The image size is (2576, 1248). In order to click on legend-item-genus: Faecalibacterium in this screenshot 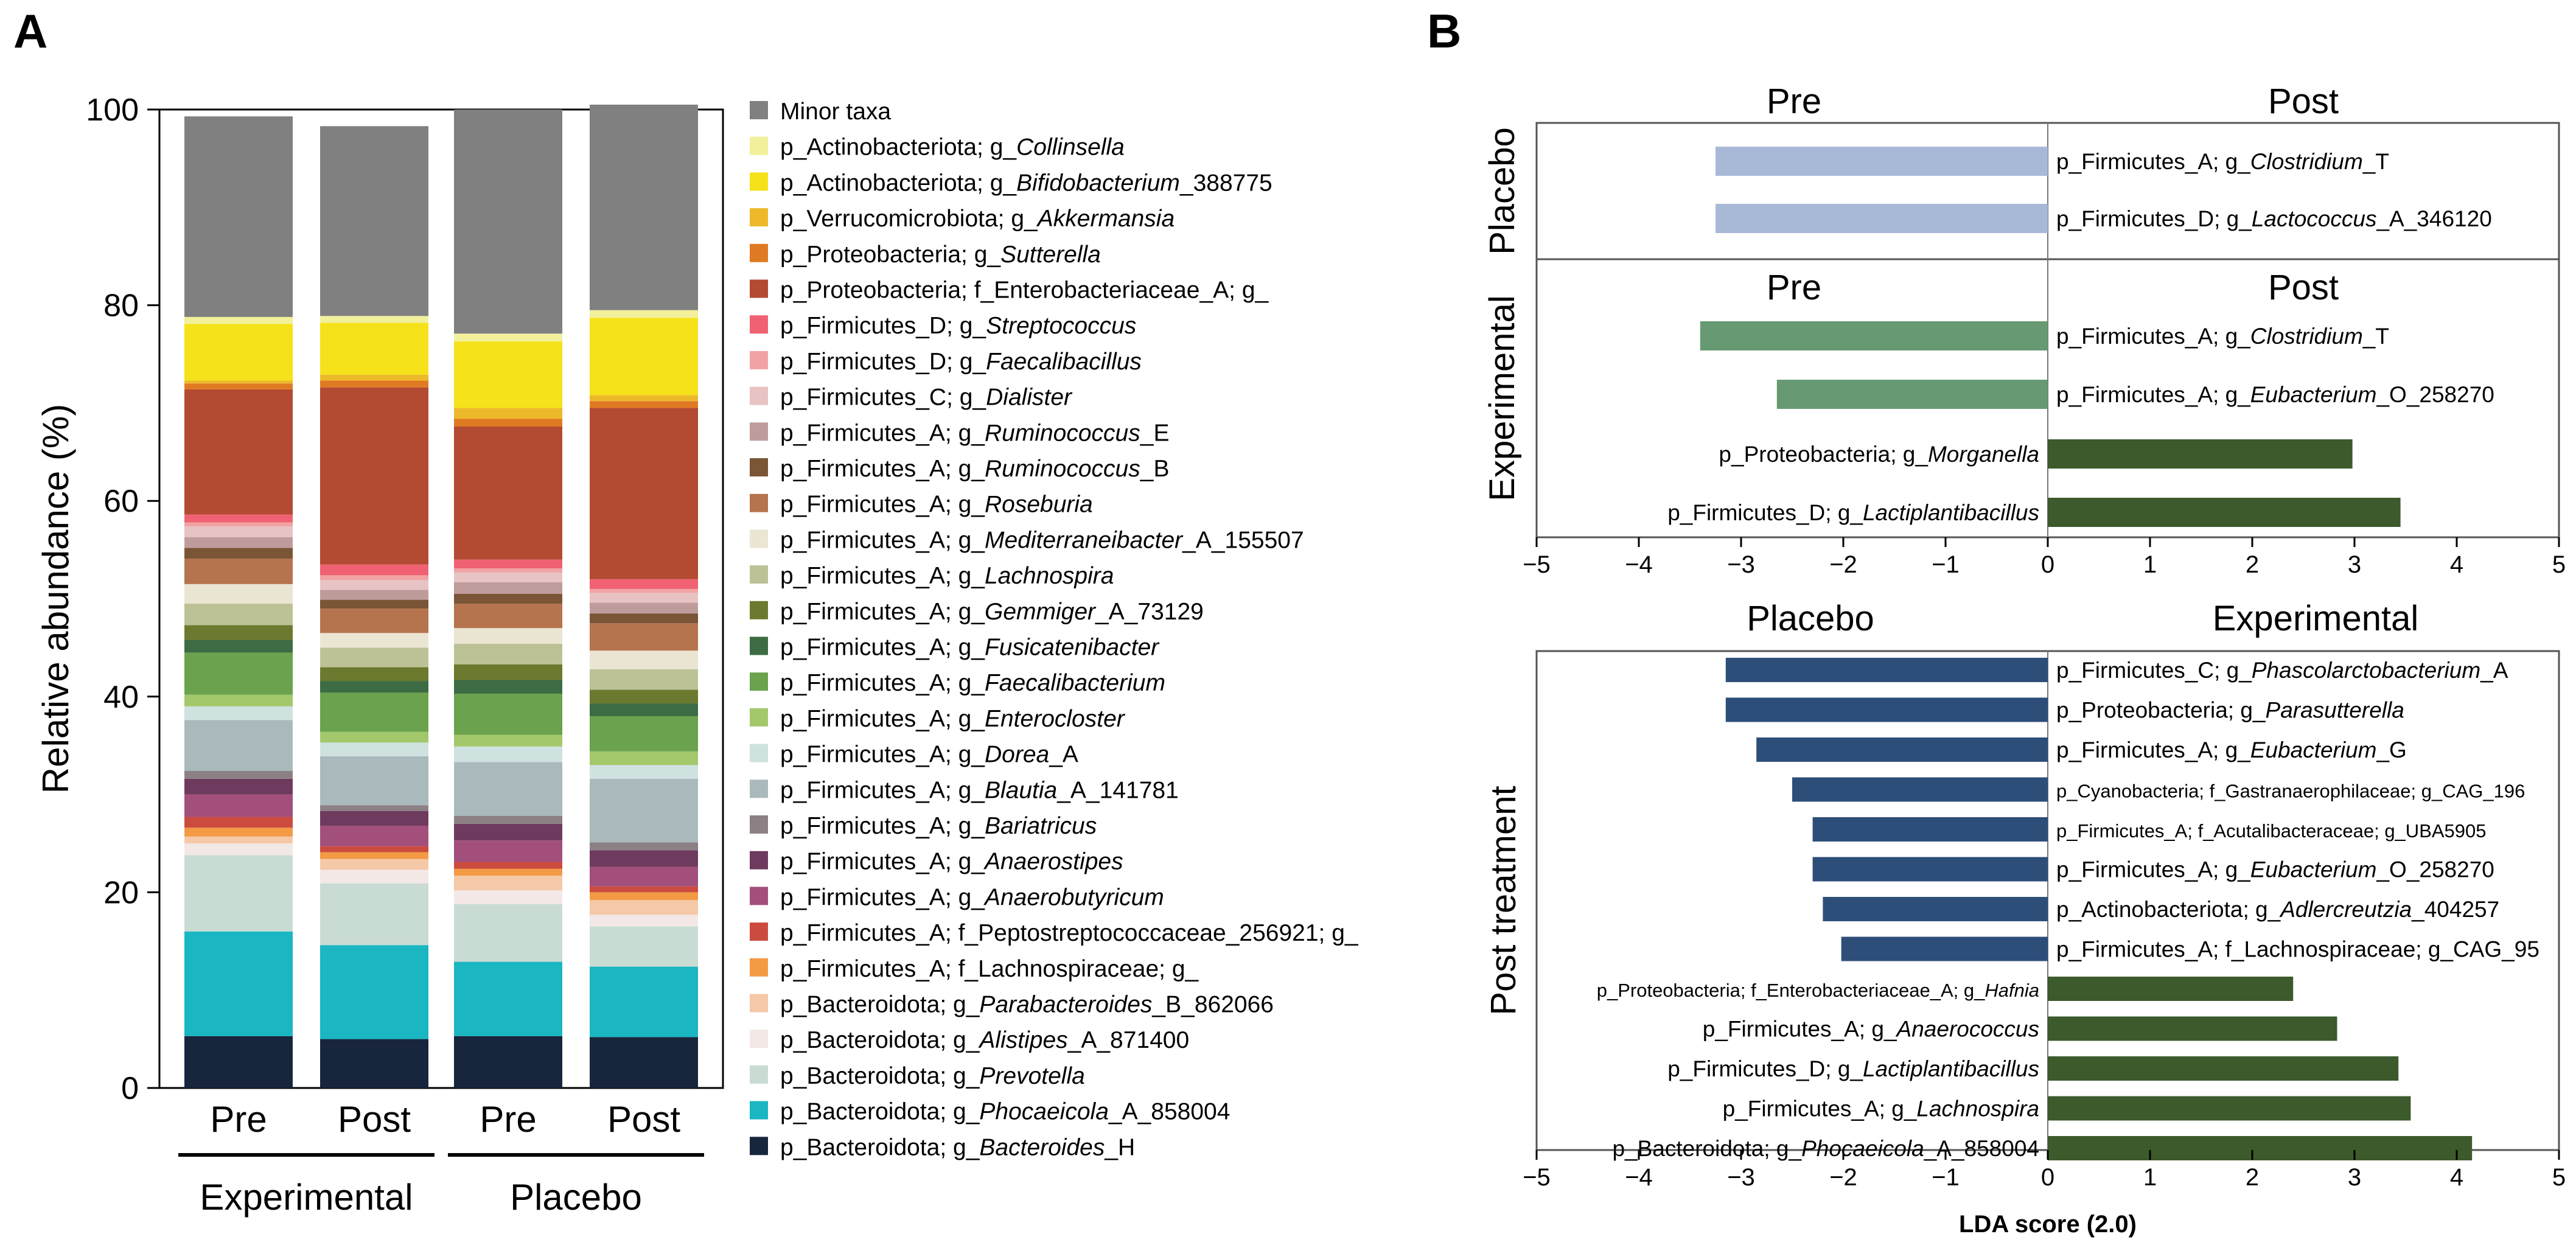, I will do `click(1075, 683)`.